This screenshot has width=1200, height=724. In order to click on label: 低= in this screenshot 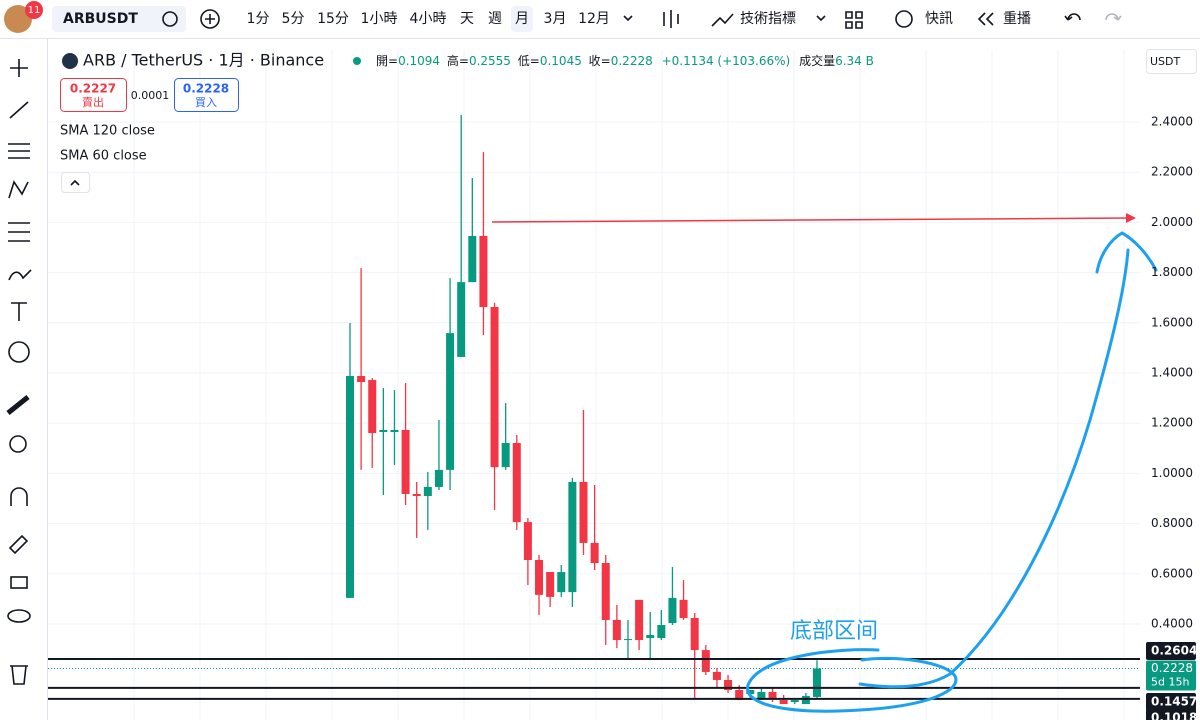, I will do `click(529, 61)`.